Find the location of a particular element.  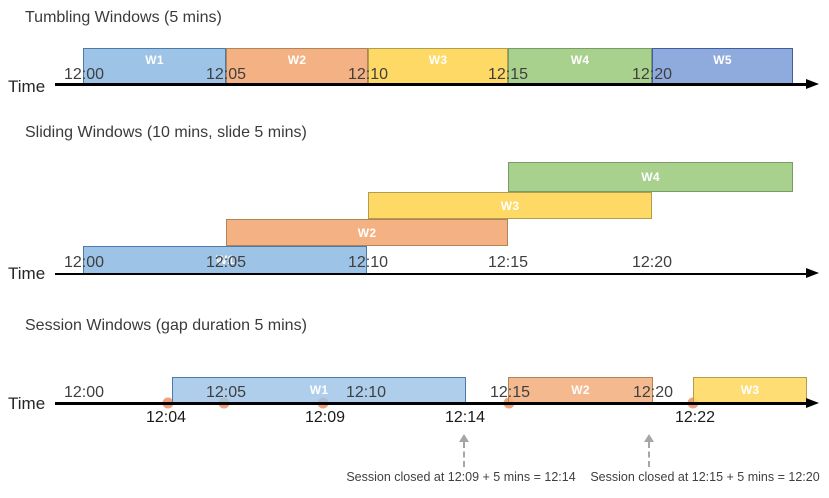

tumbling-window-w3: W3 is located at coordinates (438, 66).